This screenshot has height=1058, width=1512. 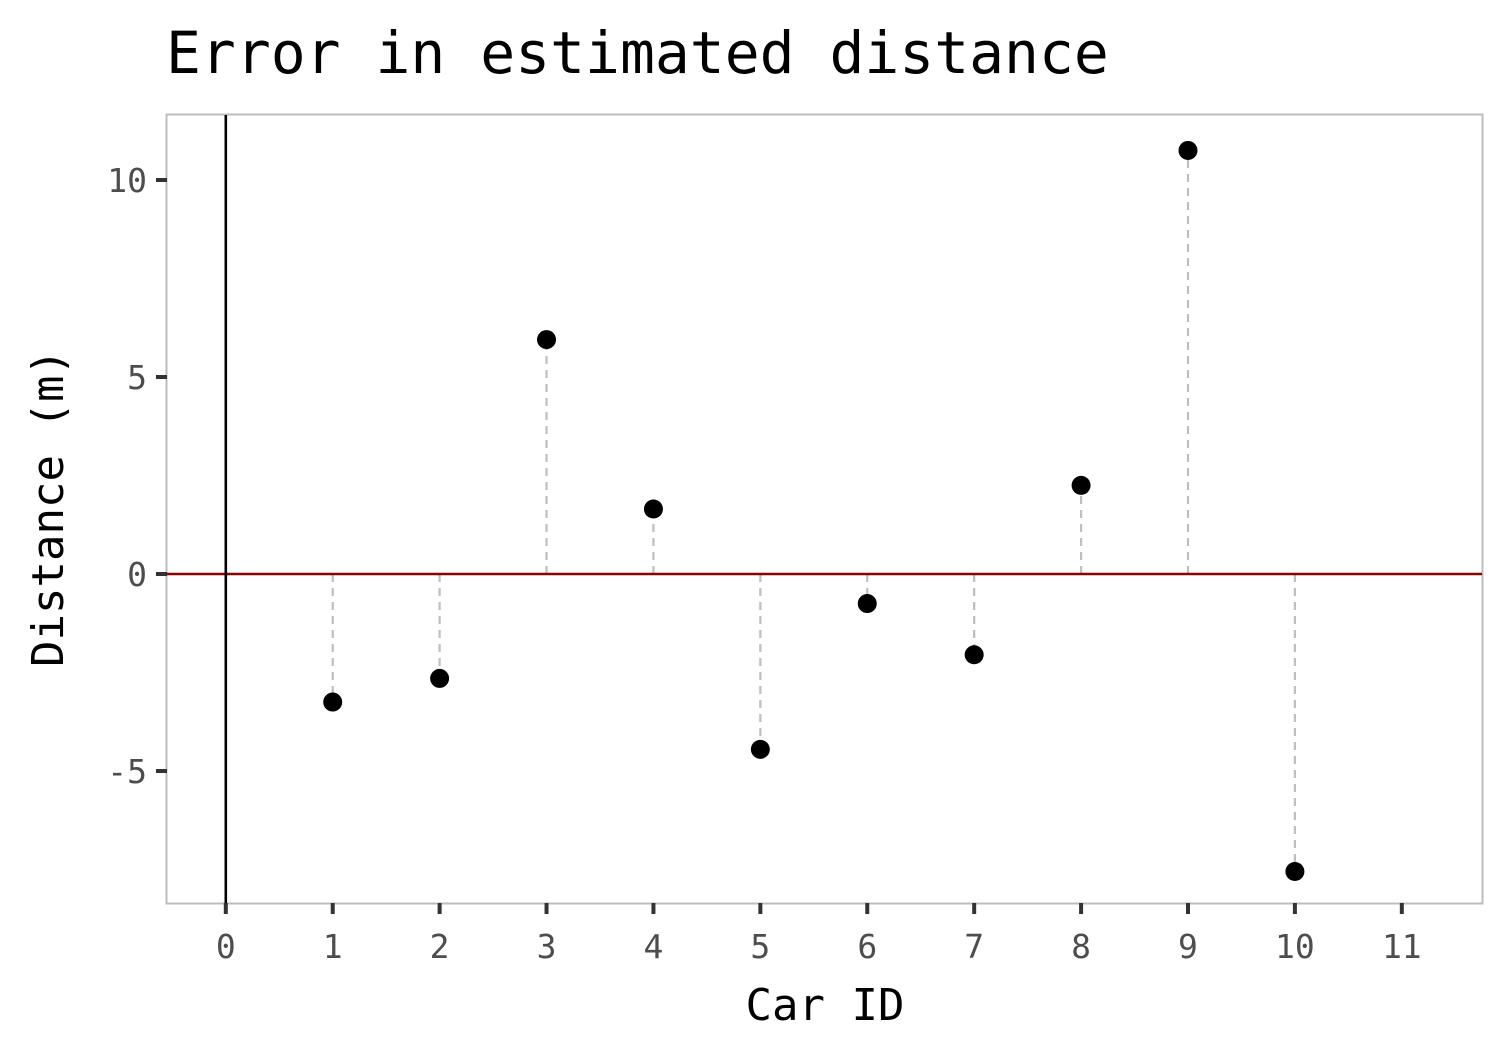 What do you see at coordinates (654, 946) in the screenshot?
I see `x-tick-label: 4` at bounding box center [654, 946].